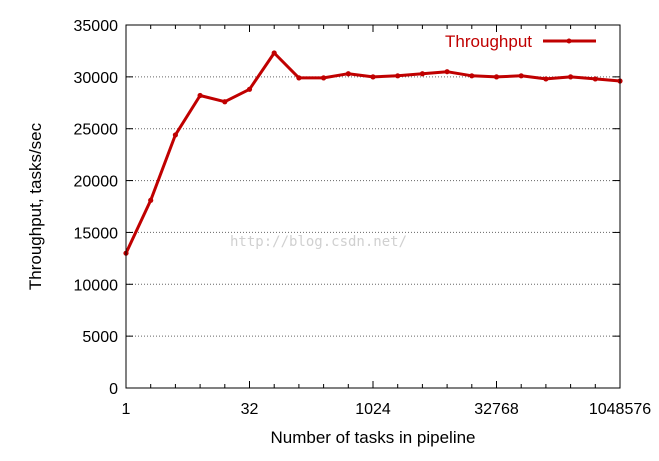  What do you see at coordinates (372, 437) in the screenshot?
I see `x-axis-label: Number of tasks in pipeline` at bounding box center [372, 437].